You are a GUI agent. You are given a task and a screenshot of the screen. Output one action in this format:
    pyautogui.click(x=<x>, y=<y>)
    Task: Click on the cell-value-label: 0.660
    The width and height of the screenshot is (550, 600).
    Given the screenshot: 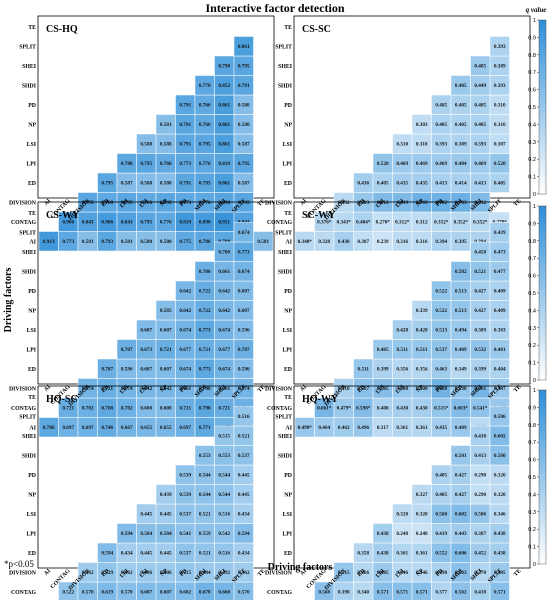 What is the action you would take?
    pyautogui.click(x=224, y=593)
    